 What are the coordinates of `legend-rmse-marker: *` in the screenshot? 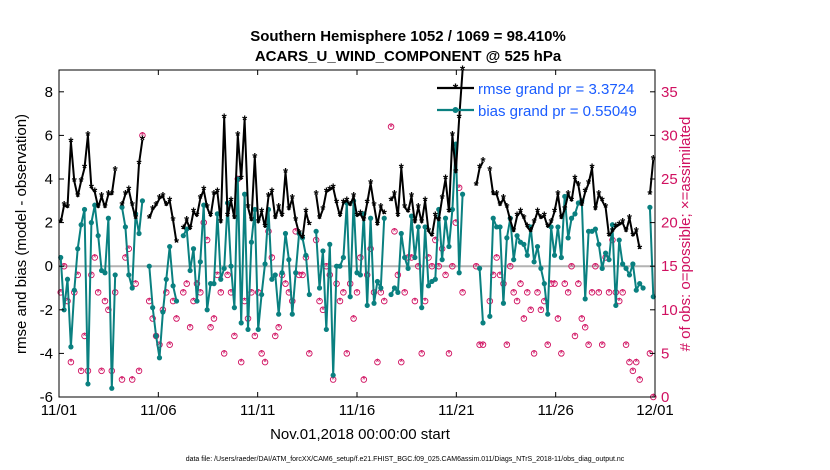 It's located at (456, 88).